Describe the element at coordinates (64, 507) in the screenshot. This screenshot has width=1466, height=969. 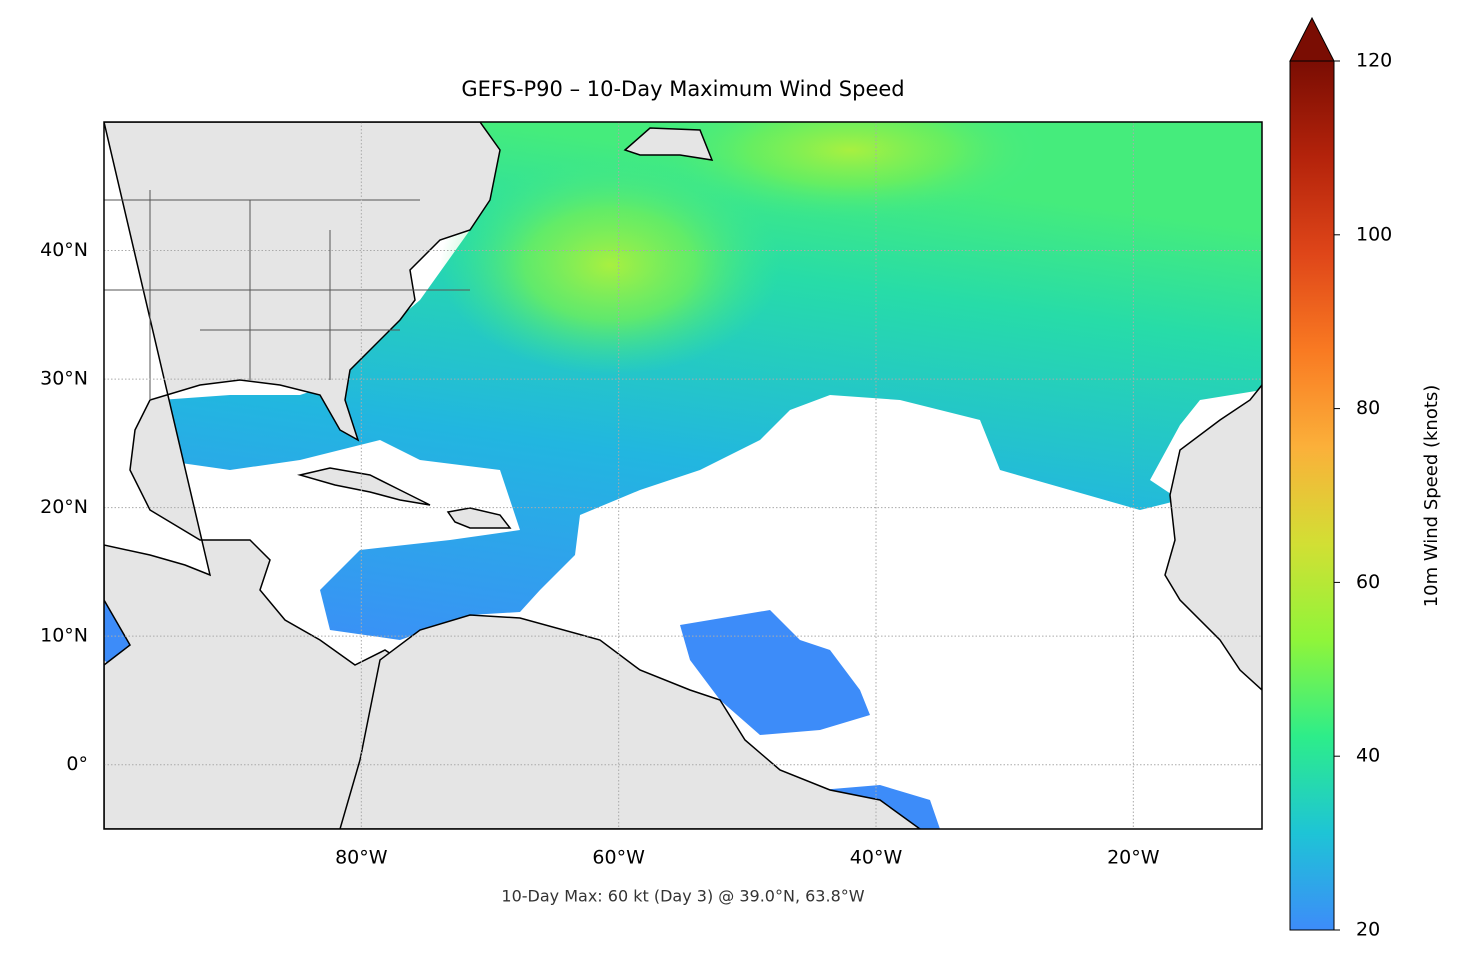
I see `y-tick-label: 20°N` at that location.